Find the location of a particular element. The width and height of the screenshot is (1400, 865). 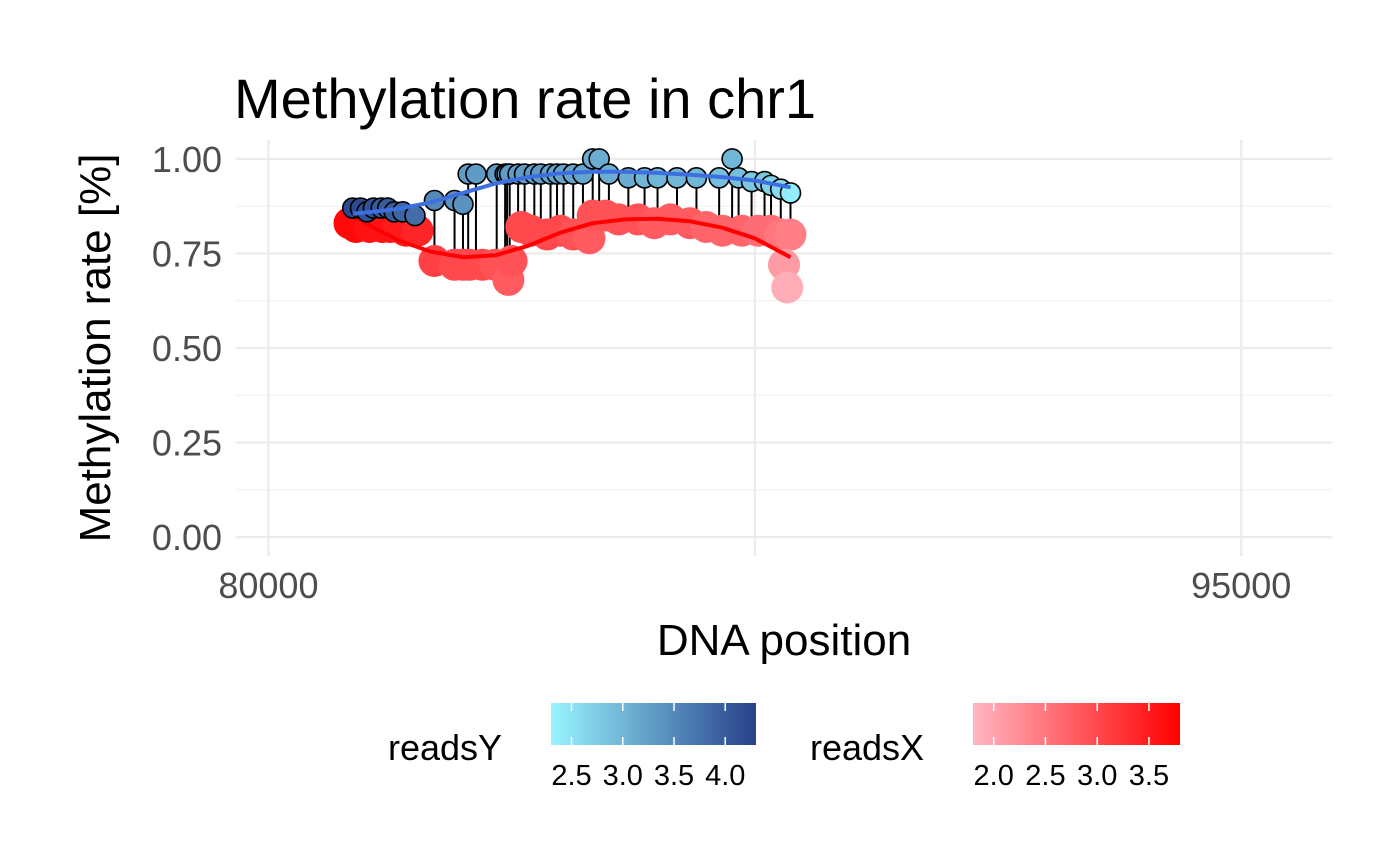

x-axis-title: DNA position is located at coordinates (784, 640).